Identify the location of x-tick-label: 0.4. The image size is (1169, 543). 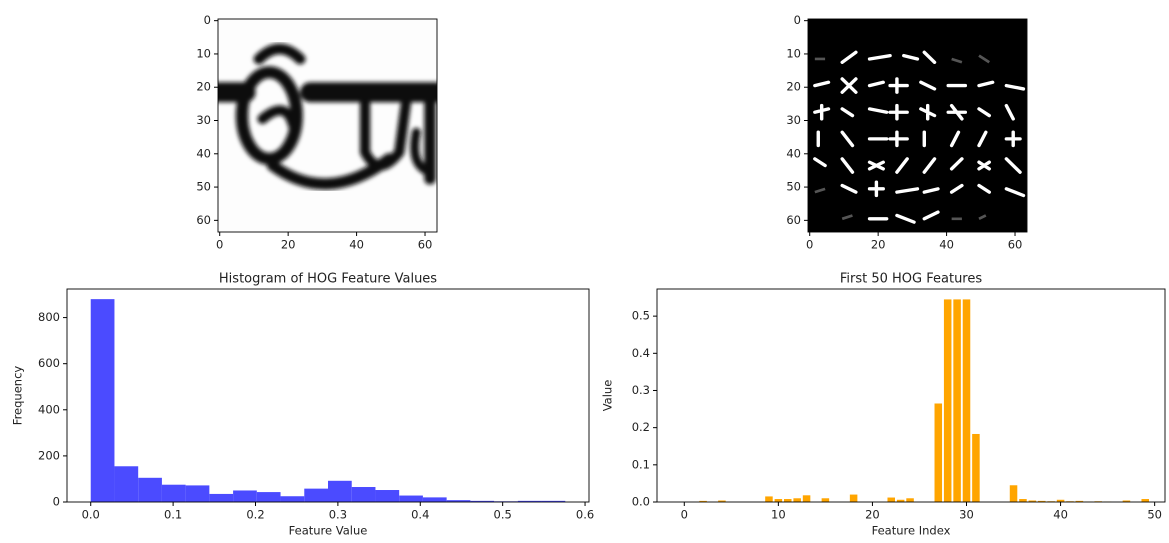
(420, 515).